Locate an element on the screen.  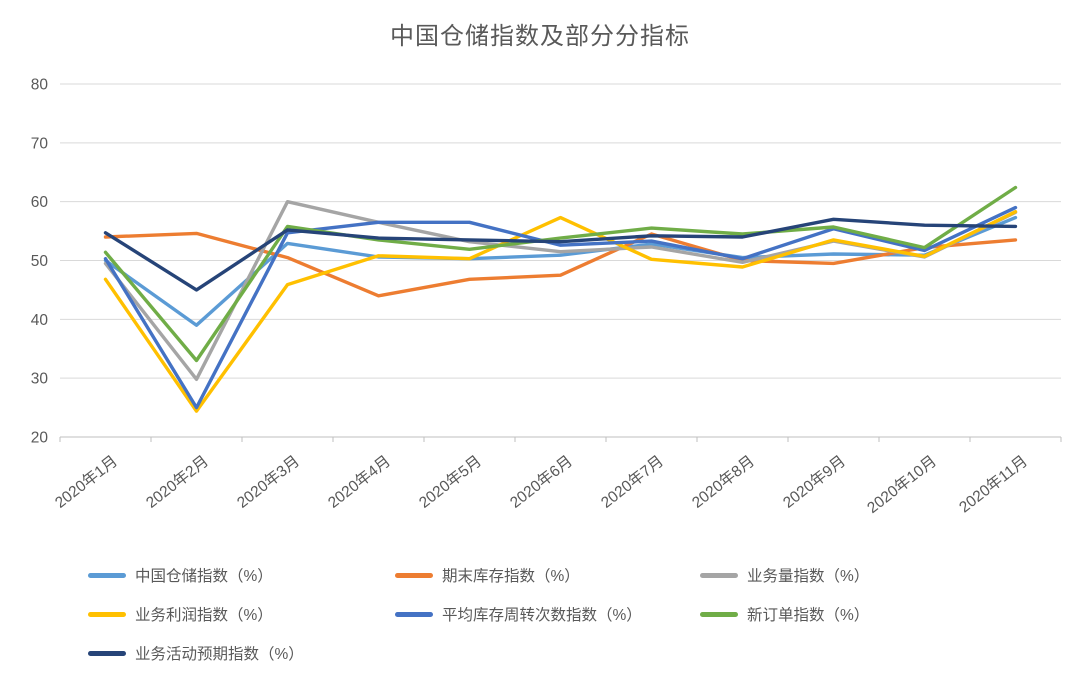
x-axis-label: 2020年3月 is located at coordinates (267, 482).